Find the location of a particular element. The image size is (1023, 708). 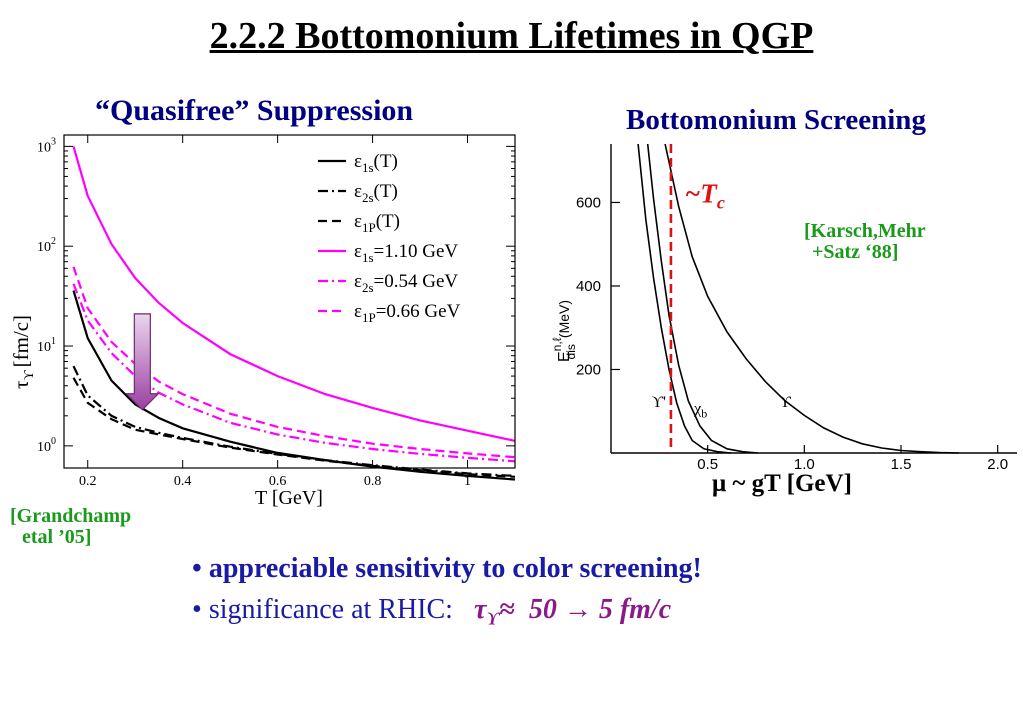

legend-label-s2: ε2s(T) is located at coordinates (376, 193).